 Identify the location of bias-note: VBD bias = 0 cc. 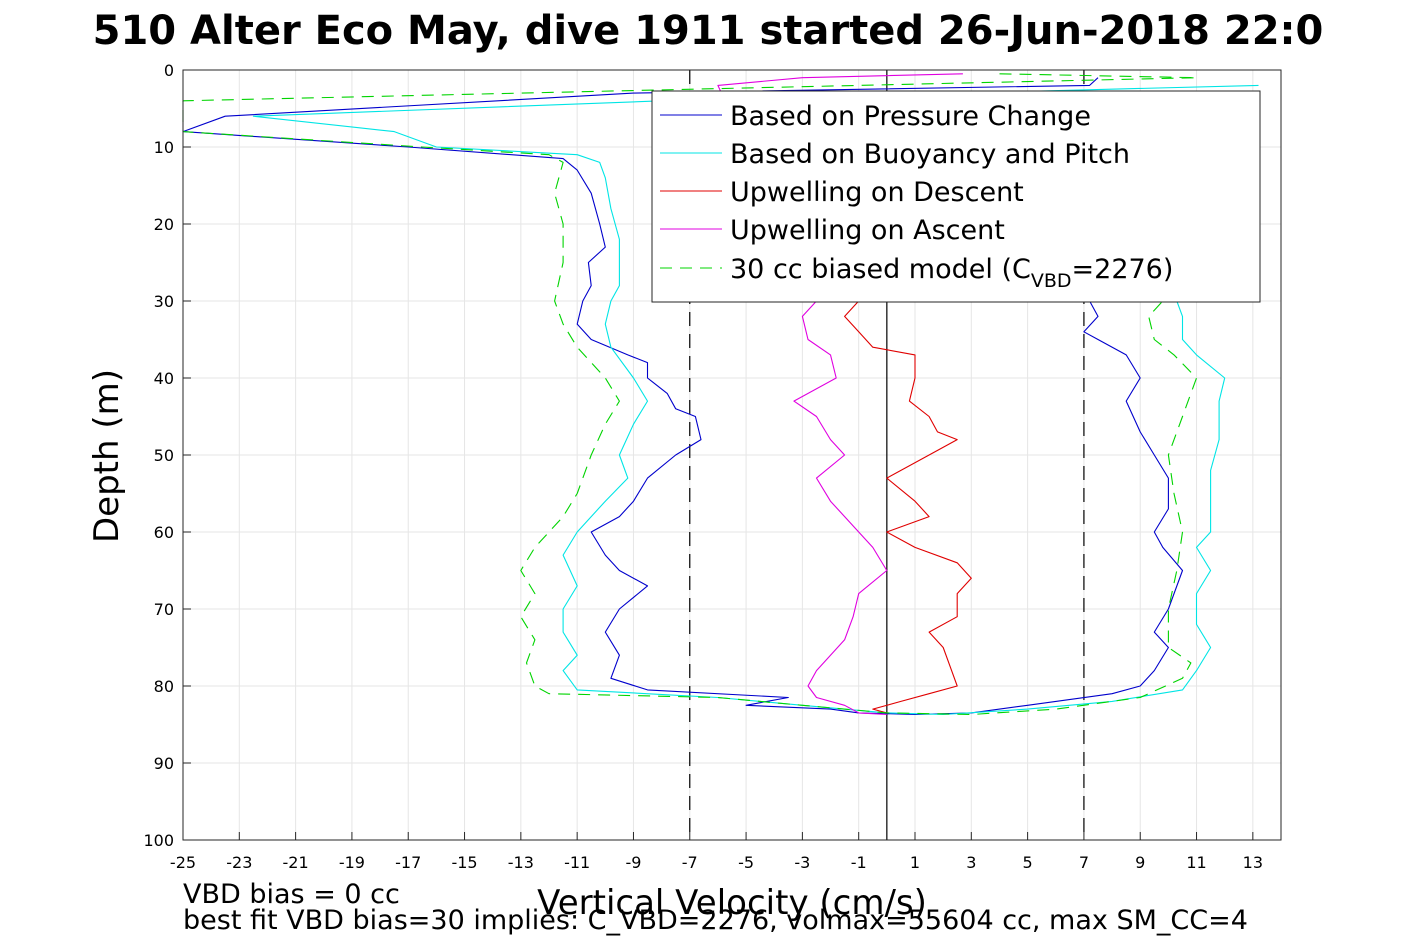
(291, 894).